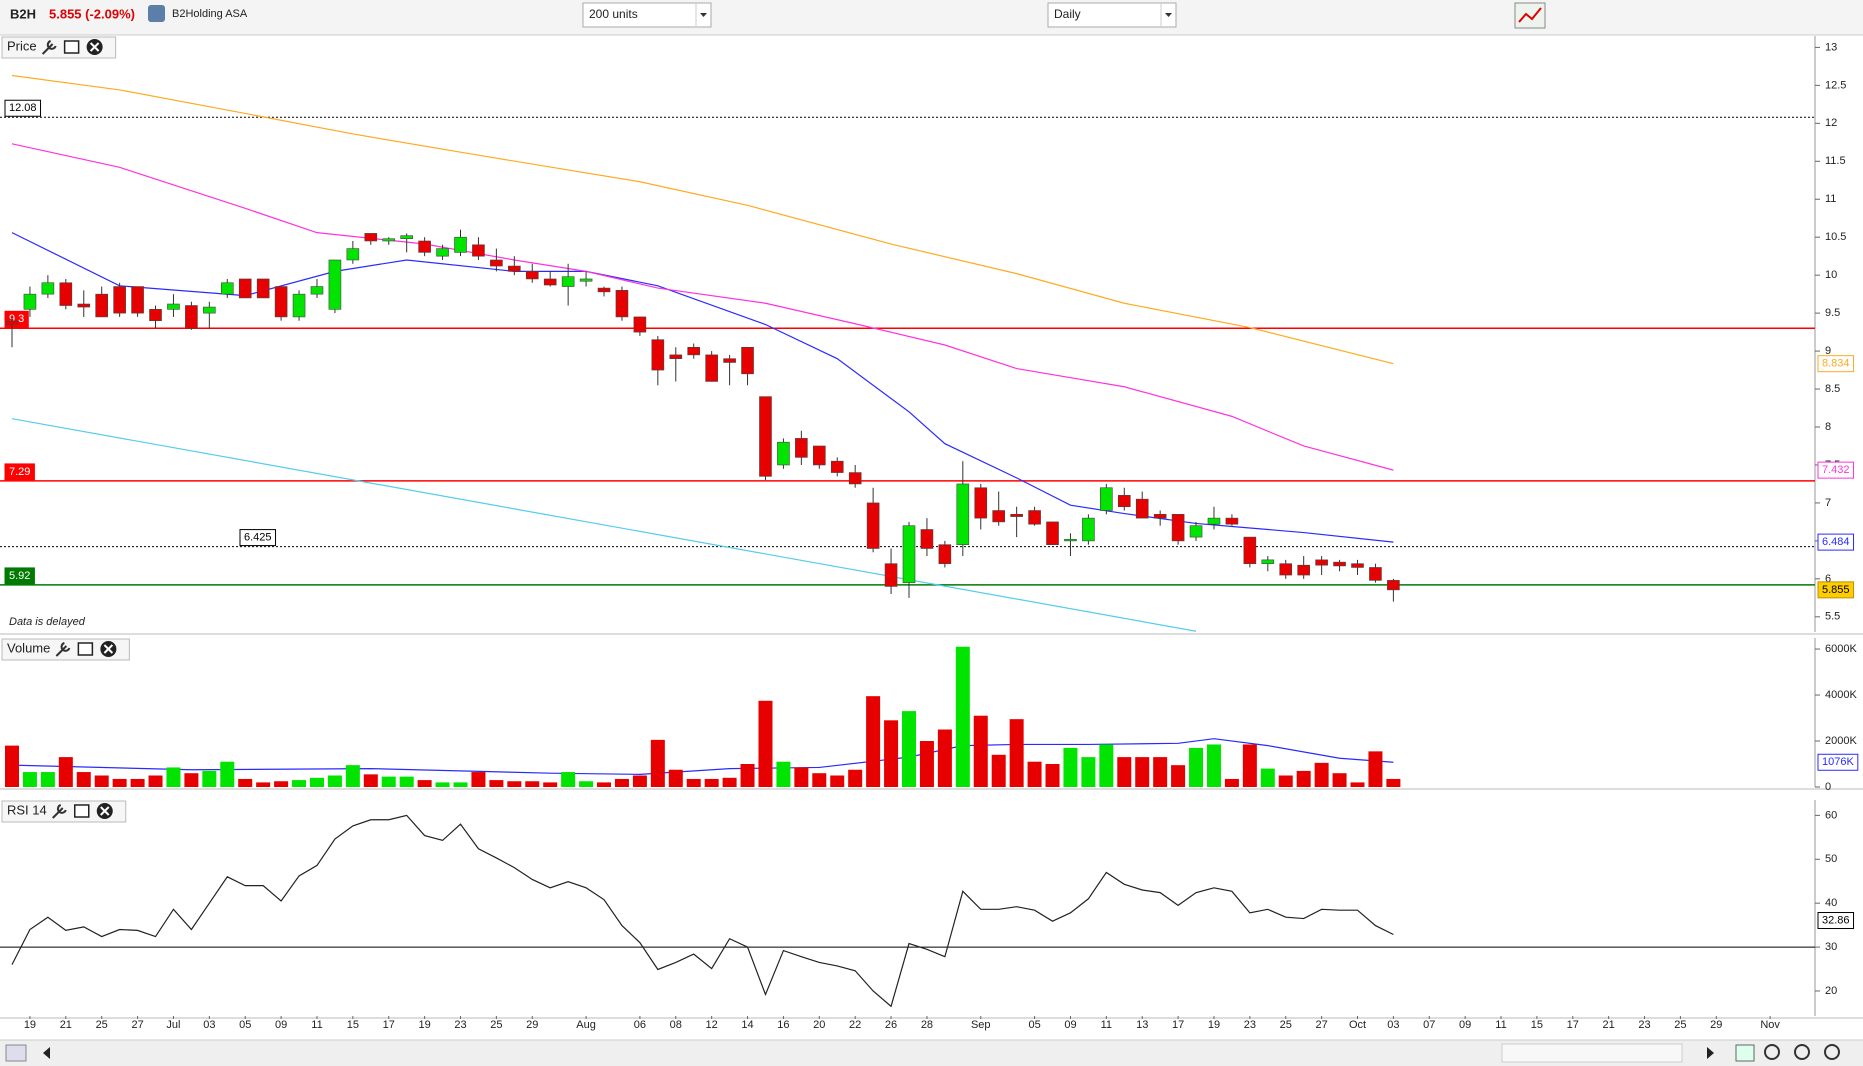 Image resolution: width=1863 pixels, height=1066 pixels. I want to click on x-tick-label: 07, so click(1429, 1025).